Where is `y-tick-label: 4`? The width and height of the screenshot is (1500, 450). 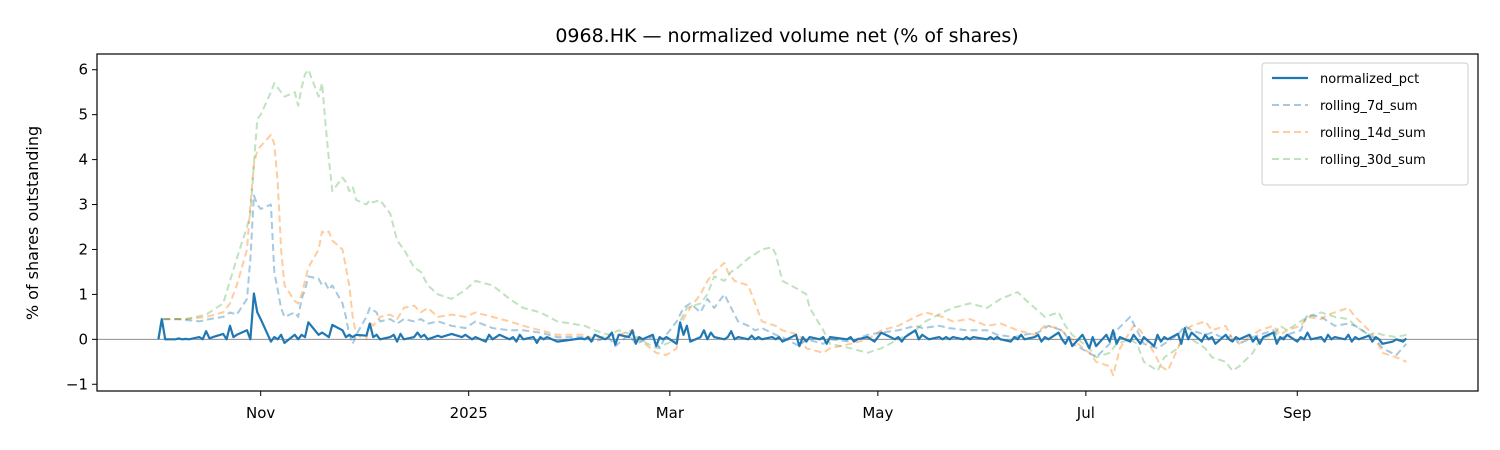
y-tick-label: 4 is located at coordinates (83, 160).